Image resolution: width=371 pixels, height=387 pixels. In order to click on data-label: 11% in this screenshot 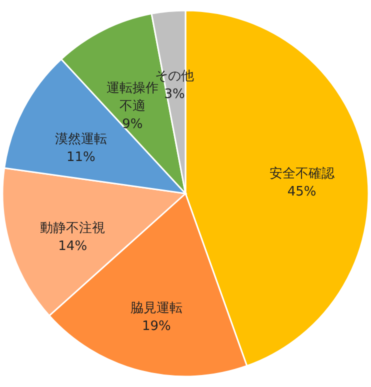, I will do `click(81, 157)`.